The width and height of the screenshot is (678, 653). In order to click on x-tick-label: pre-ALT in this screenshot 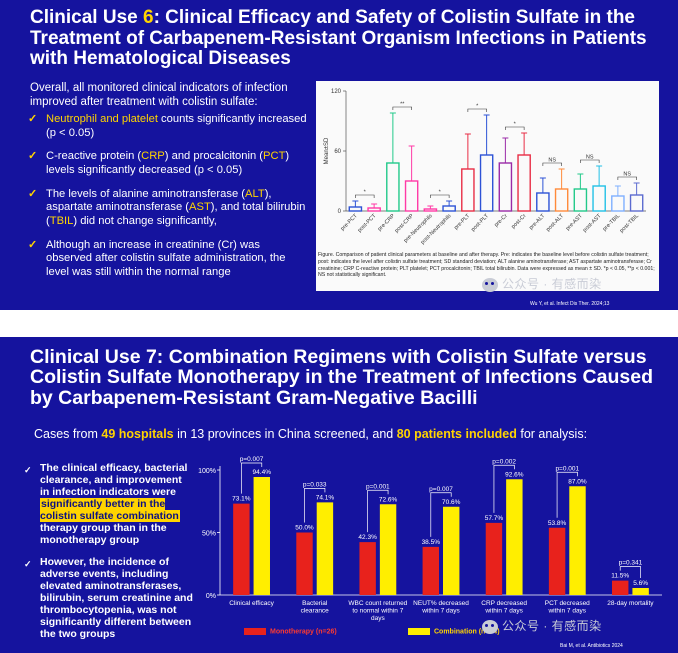, I will do `click(537, 222)`.